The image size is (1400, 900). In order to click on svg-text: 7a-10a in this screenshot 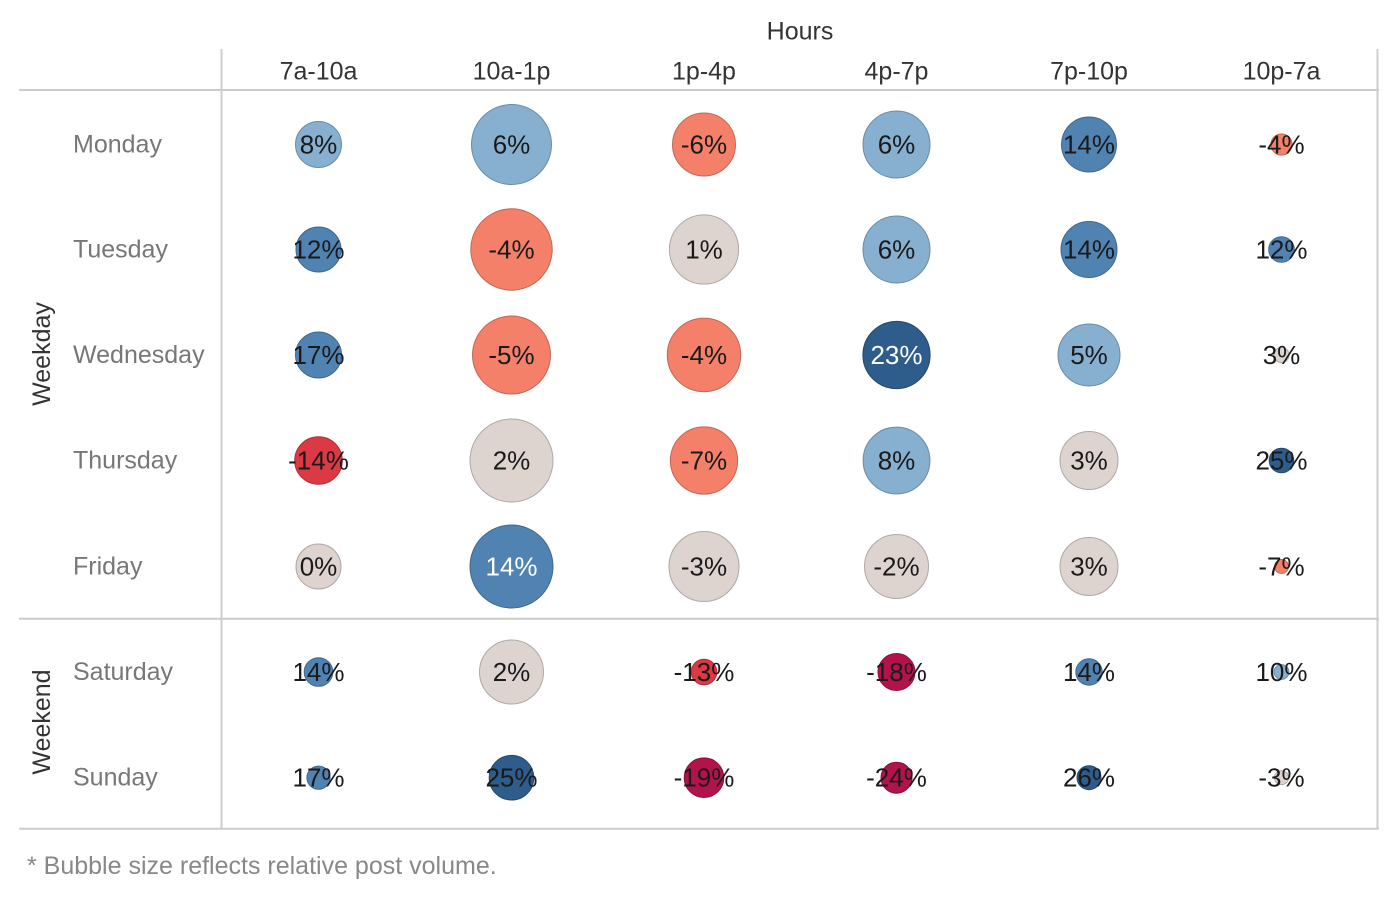, I will do `click(319, 72)`.